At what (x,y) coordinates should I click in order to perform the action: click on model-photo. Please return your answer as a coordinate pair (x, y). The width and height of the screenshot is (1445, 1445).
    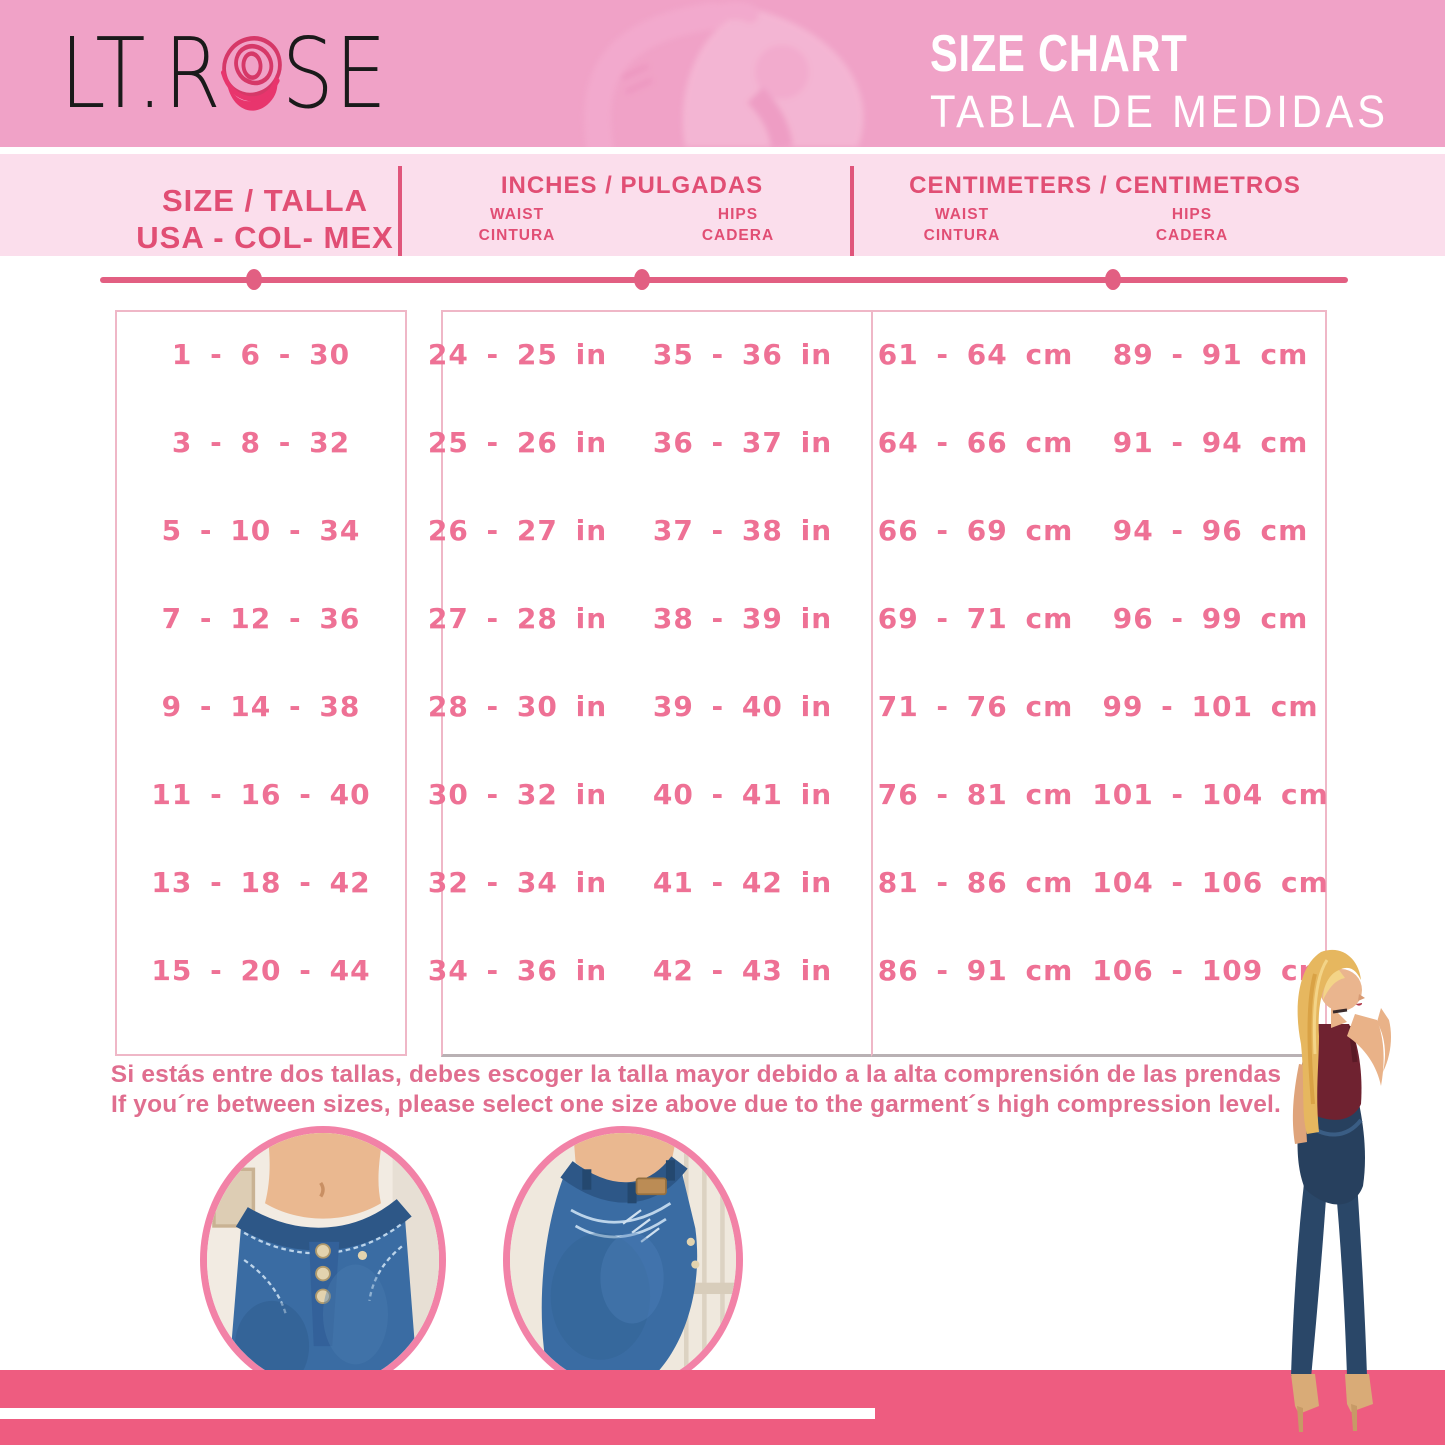
    Looking at the image, I should click on (1341, 1190).